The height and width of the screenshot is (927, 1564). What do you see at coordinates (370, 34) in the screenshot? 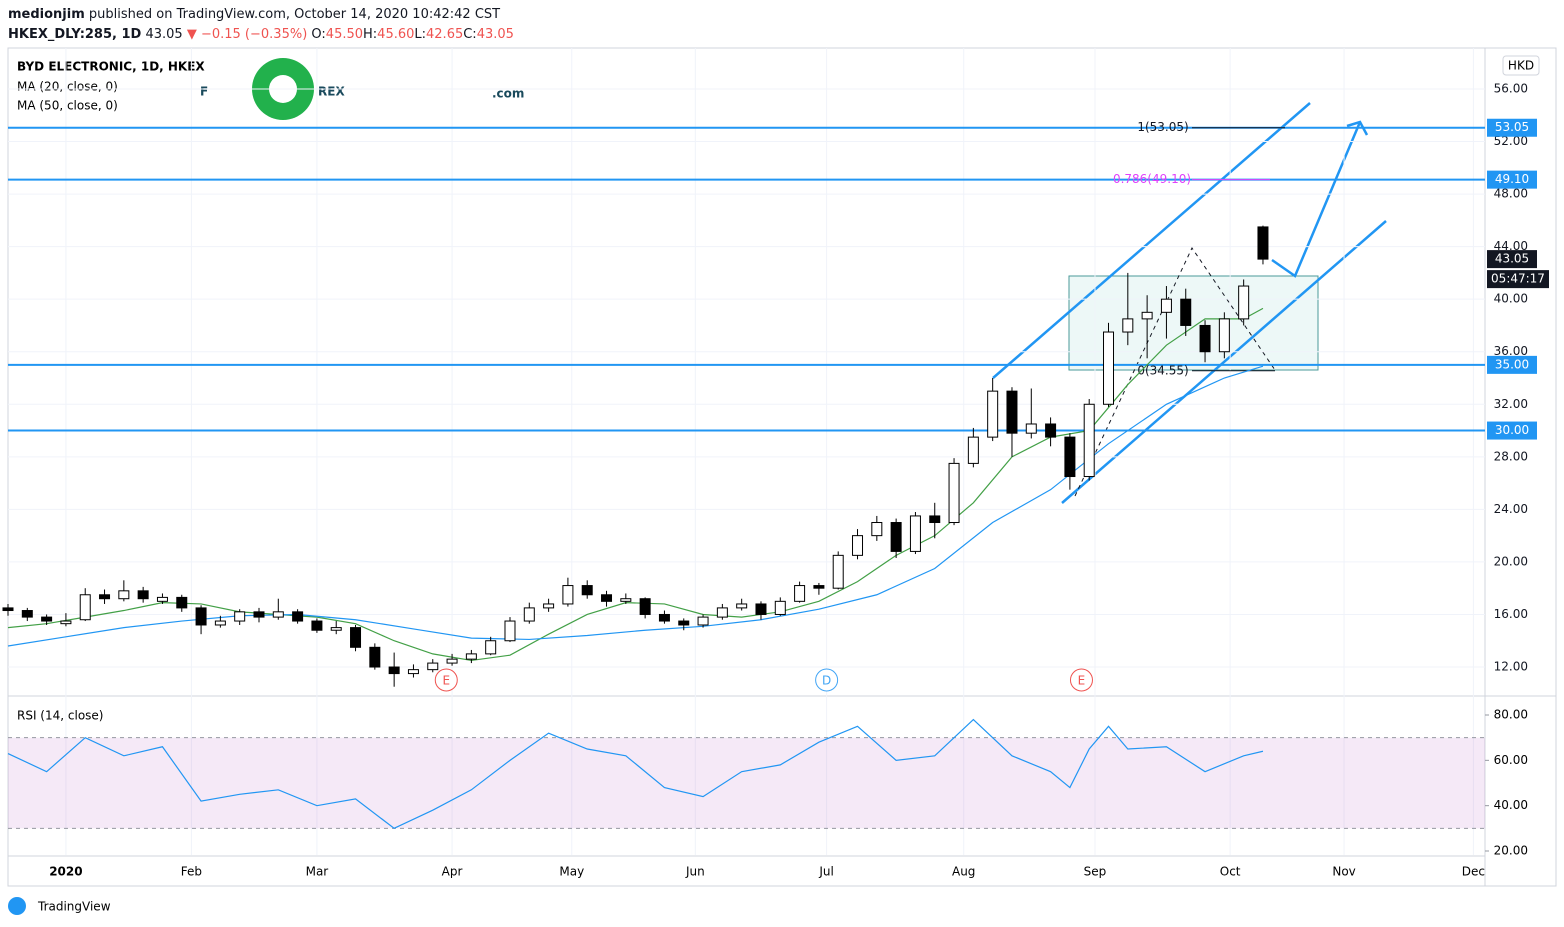
I see `ohlc-label: H:` at bounding box center [370, 34].